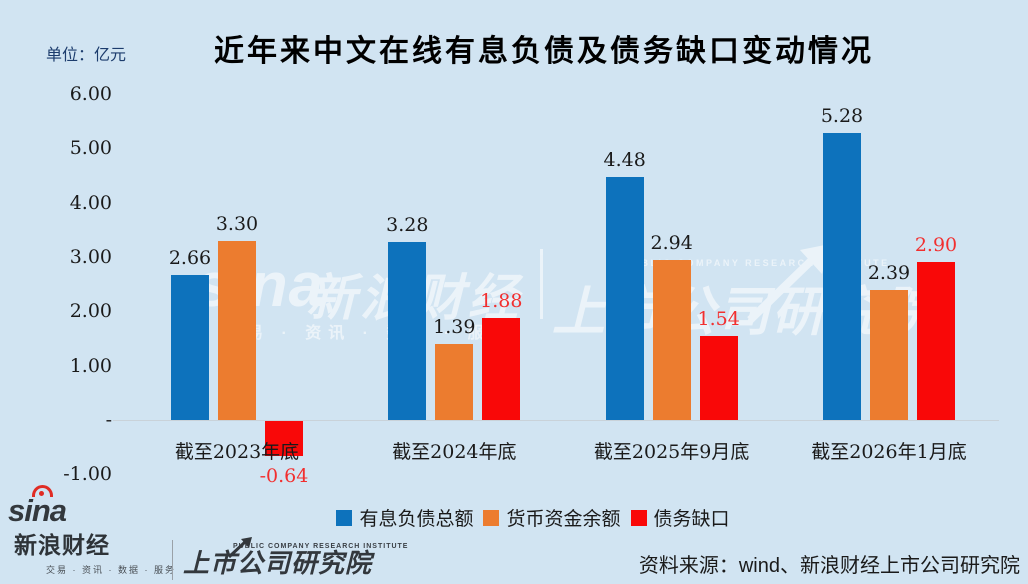 The width and height of the screenshot is (1028, 584). What do you see at coordinates (829, 566) in the screenshot?
I see `data-source: 资料来源：wind、新浪财经上市公司研究院` at bounding box center [829, 566].